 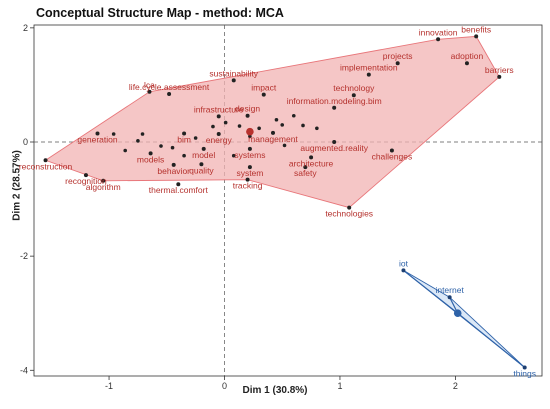 What do you see at coordinates (524, 367) in the screenshot?
I see `point-things` at bounding box center [524, 367].